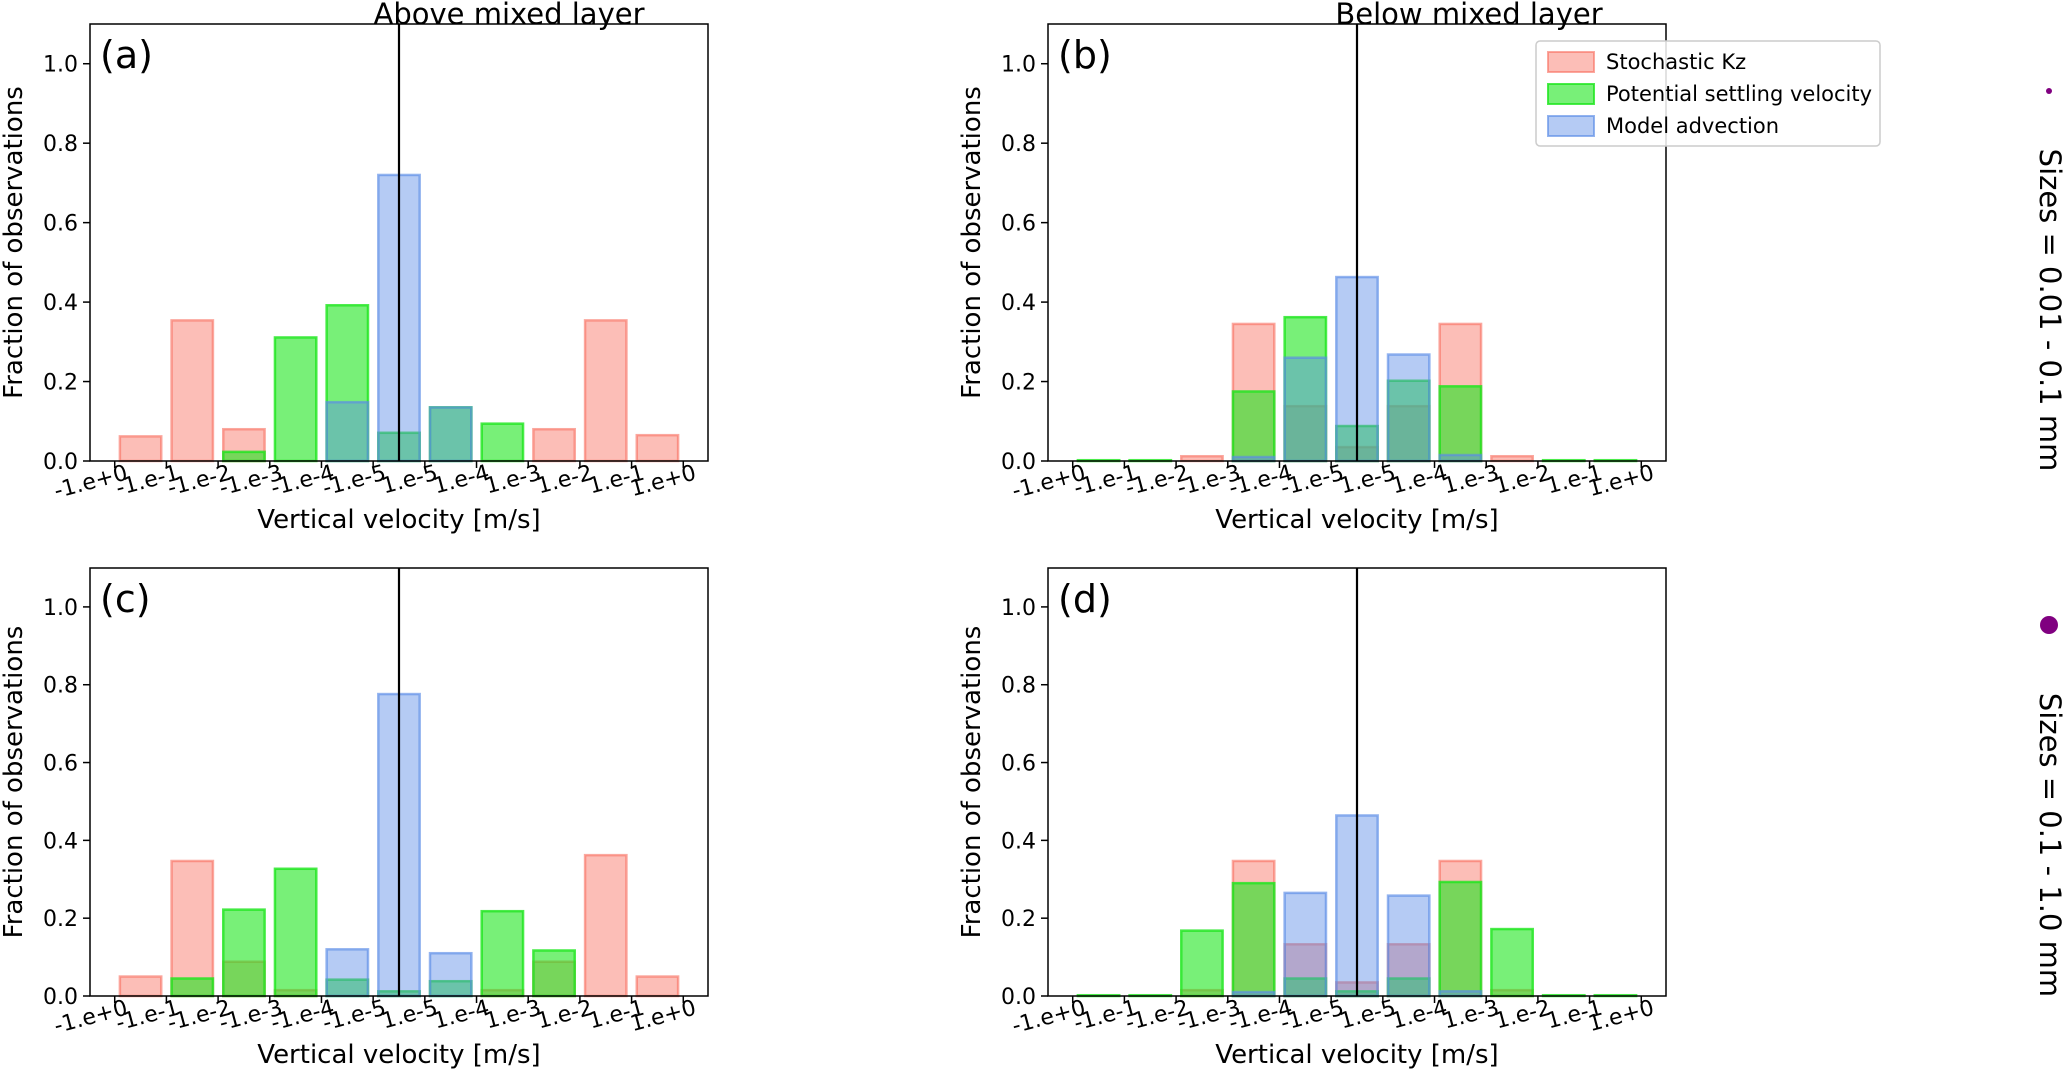 This screenshot has width=2067, height=1084. What do you see at coordinates (508, 15) in the screenshot?
I see `column-title-above: Above mixed layer` at bounding box center [508, 15].